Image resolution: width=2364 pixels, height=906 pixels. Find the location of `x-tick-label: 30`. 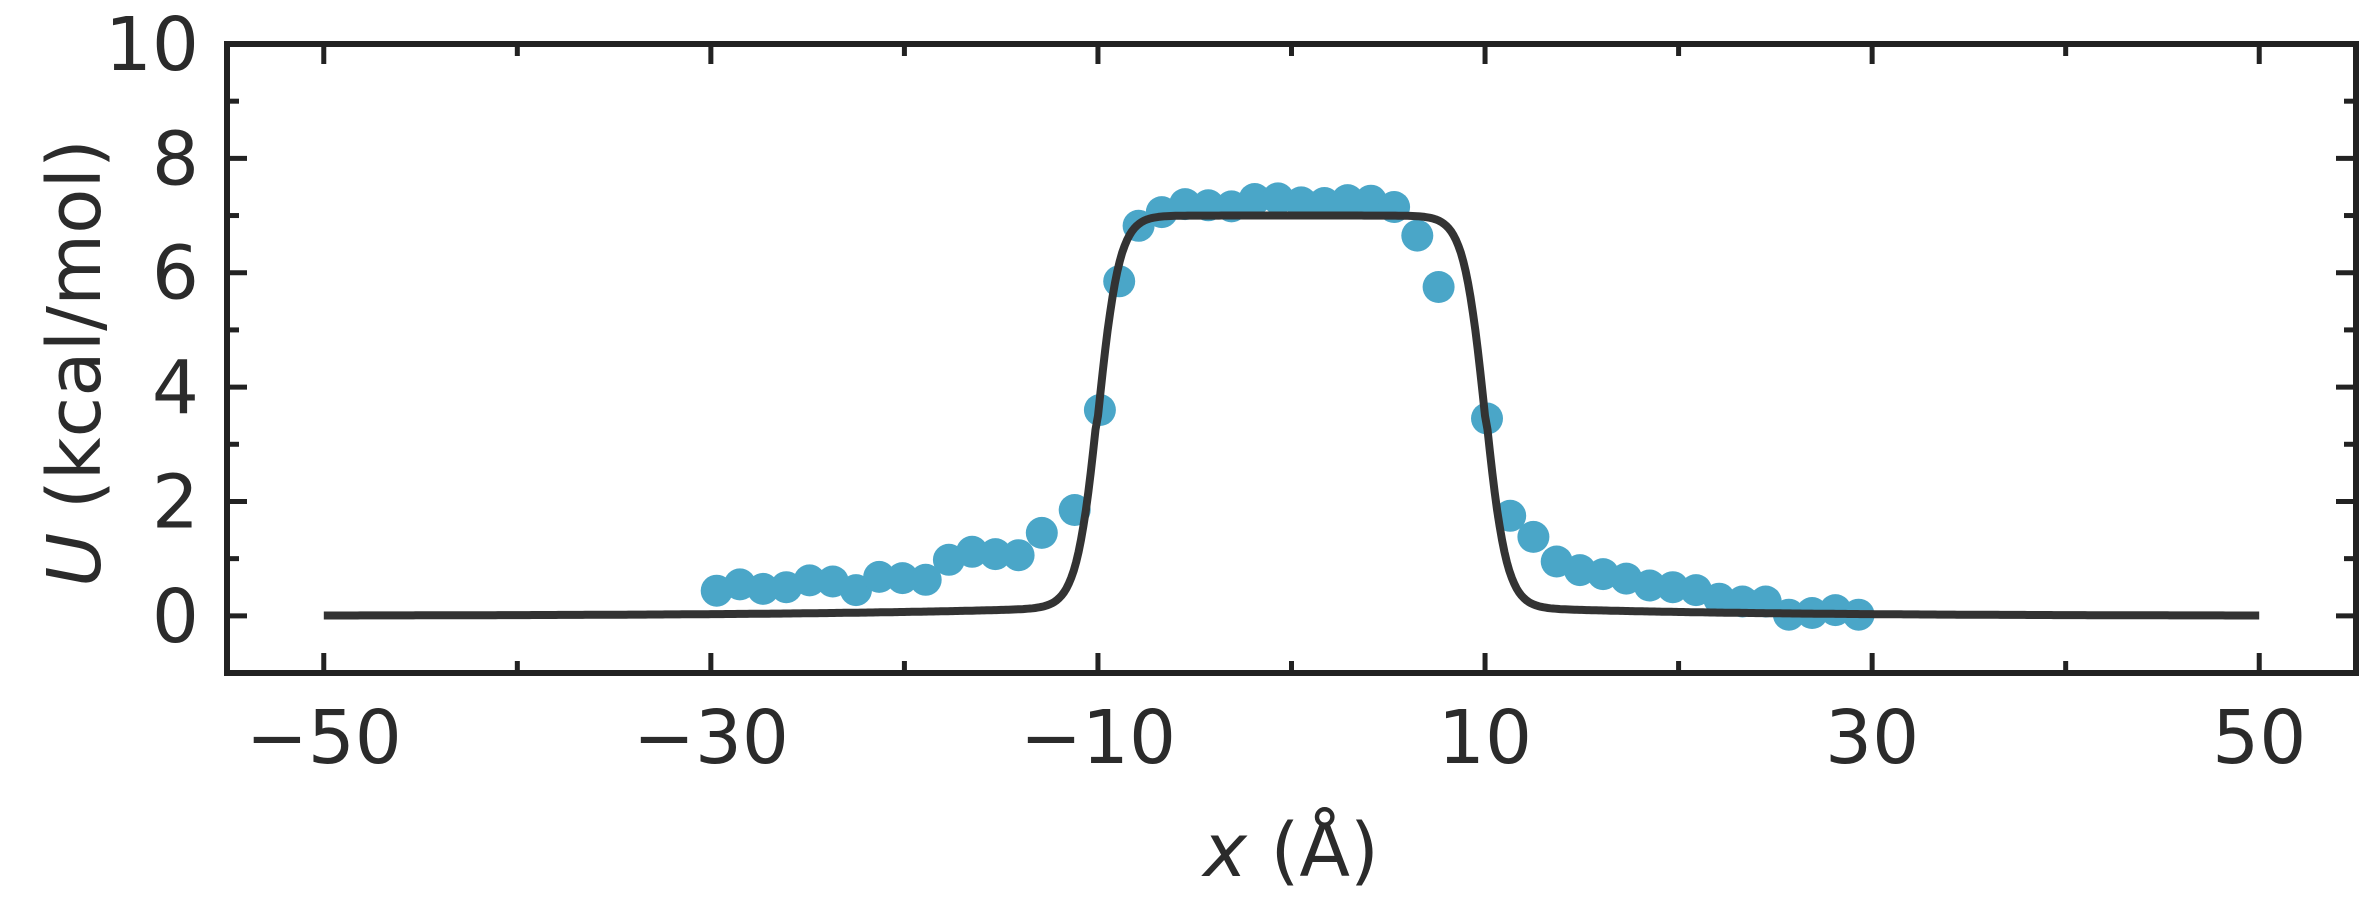

x-tick-label: 30 is located at coordinates (1872, 738).